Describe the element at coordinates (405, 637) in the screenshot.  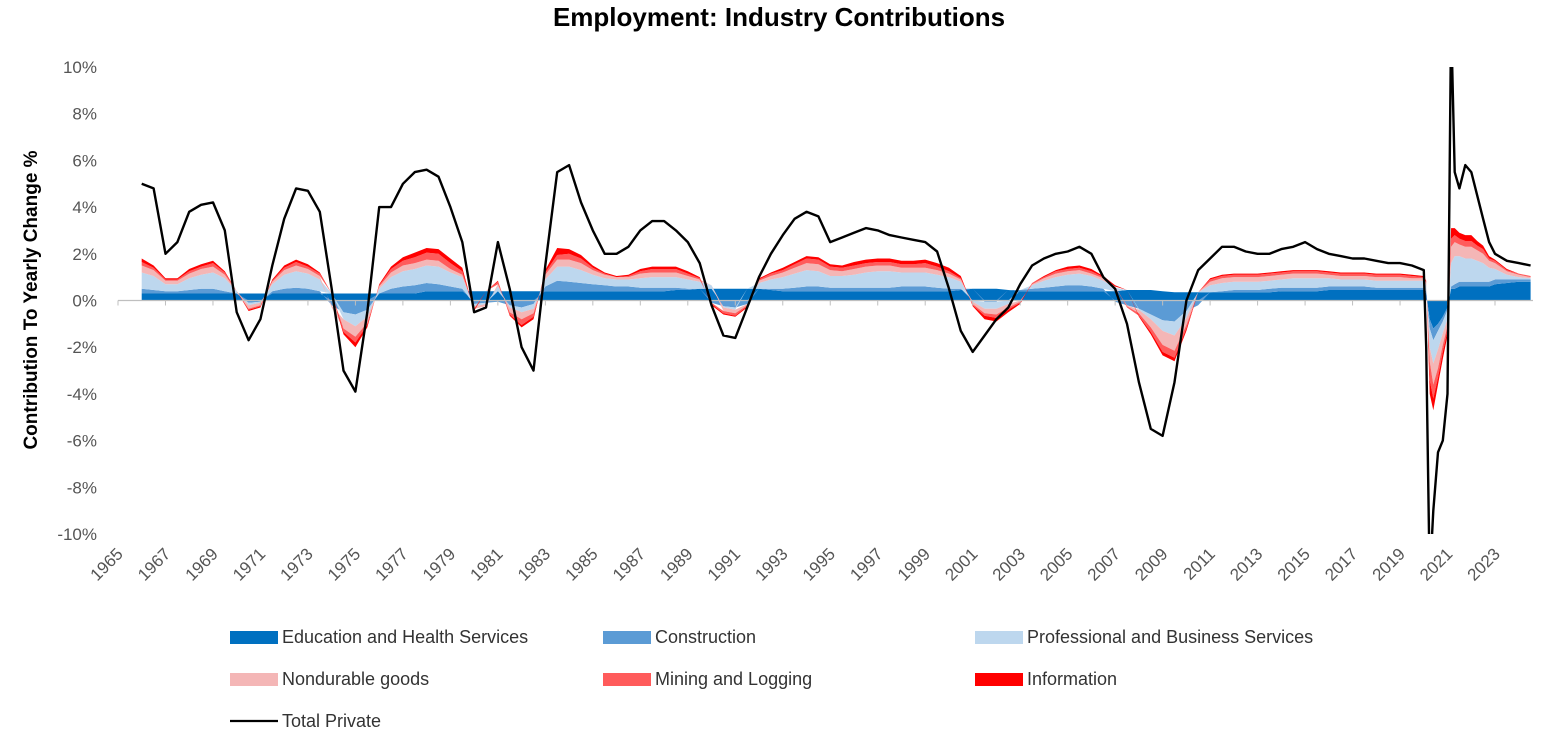
I see `legend-label-education-and-health-services: Education and Health Services` at that location.